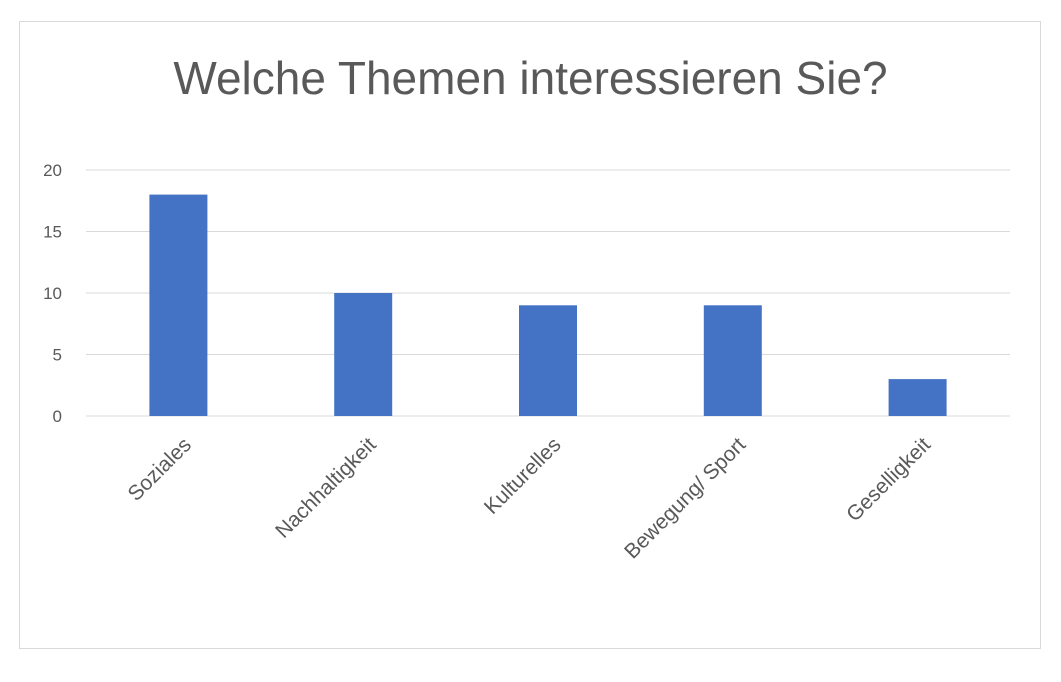 The height and width of the screenshot is (682, 1061). Describe the element at coordinates (685, 498) in the screenshot. I see `category-label: Bewegung/ Sport` at that location.